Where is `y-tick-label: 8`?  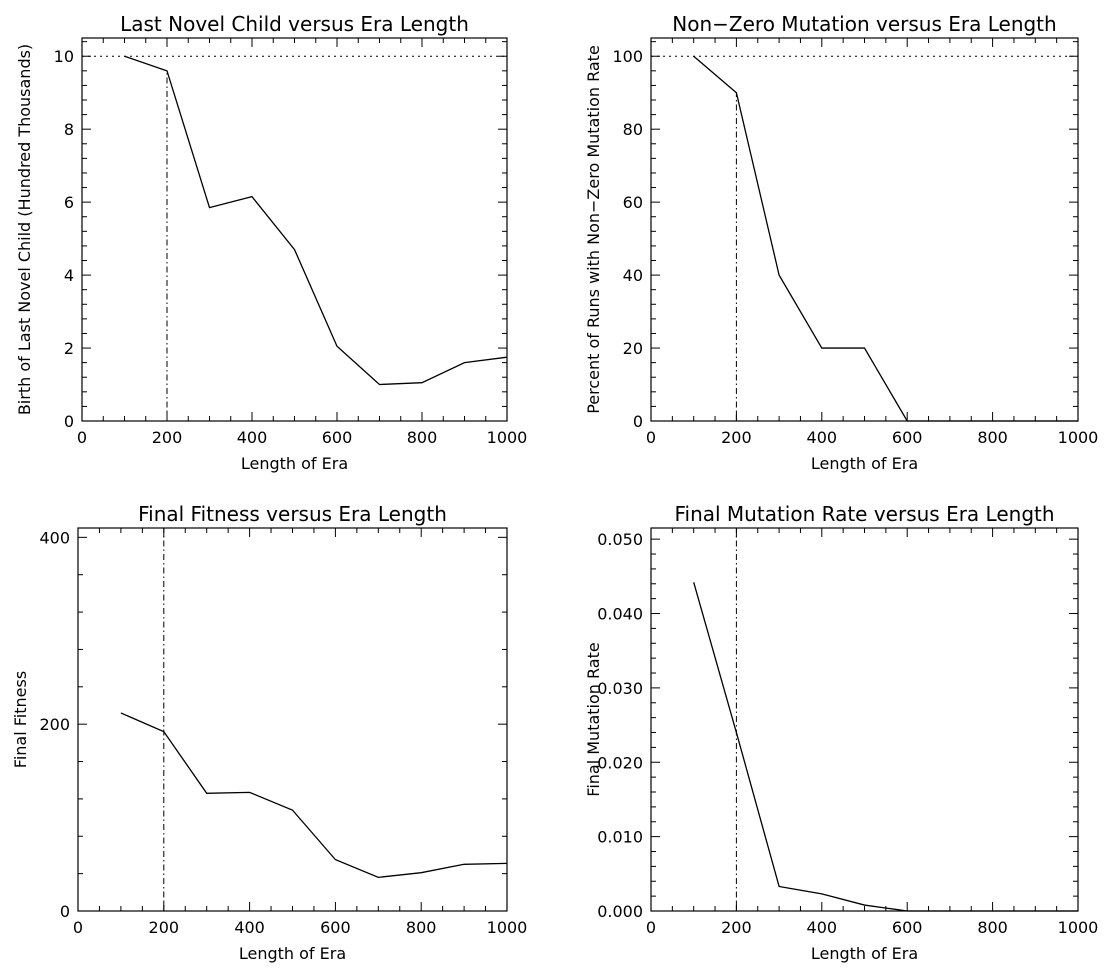 y-tick-label: 8 is located at coordinates (69, 129).